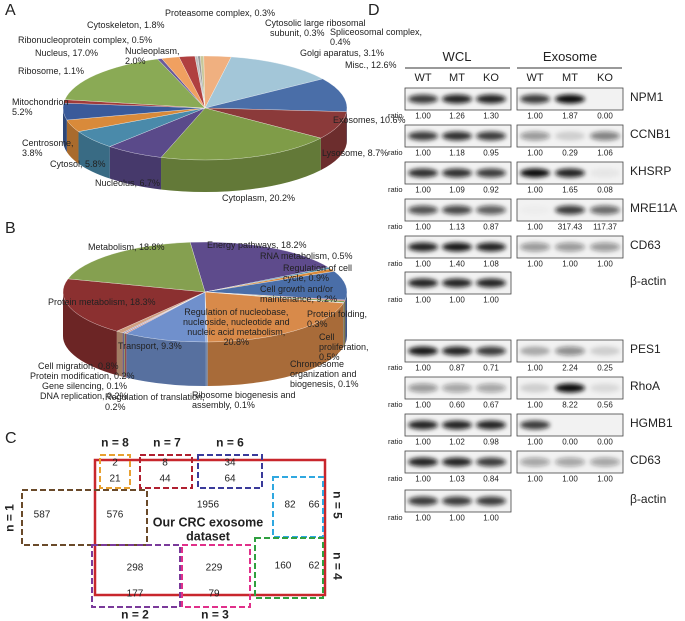 This screenshot has height=621, width=685. What do you see at coordinates (605, 153) in the screenshot?
I see `ratio-value: 1.06` at bounding box center [605, 153].